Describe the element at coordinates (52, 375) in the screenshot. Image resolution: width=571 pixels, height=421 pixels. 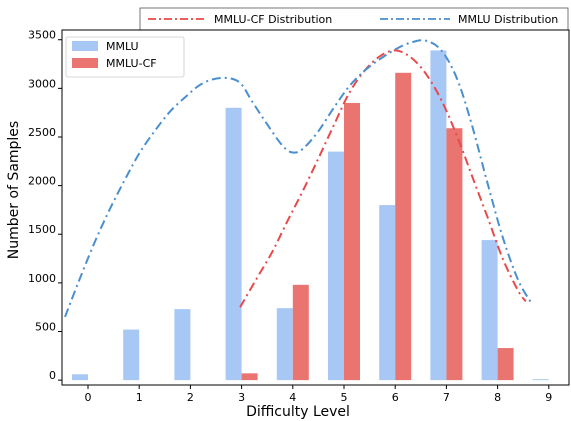
I see `y-tick-label-0: 0` at that location.